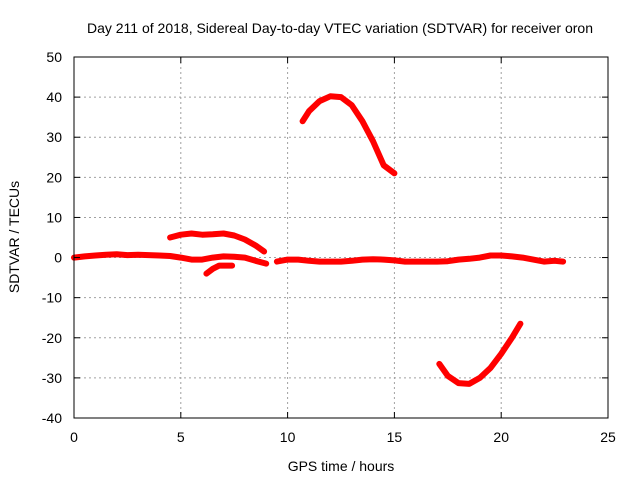 The image size is (640, 480). Describe the element at coordinates (74, 437) in the screenshot. I see `x-tick-label: 0` at that location.